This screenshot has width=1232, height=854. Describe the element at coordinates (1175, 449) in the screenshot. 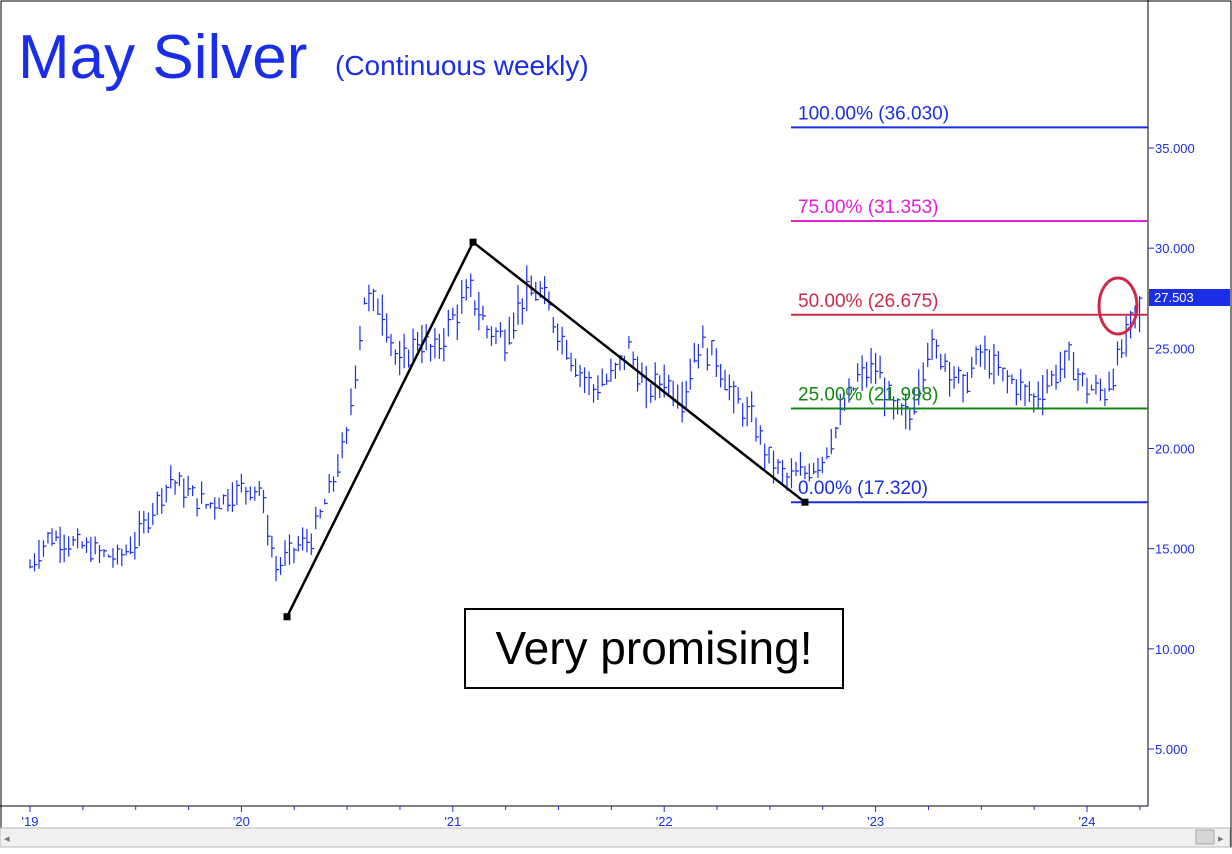

I see `y-tick-label: 20.000` at that location.